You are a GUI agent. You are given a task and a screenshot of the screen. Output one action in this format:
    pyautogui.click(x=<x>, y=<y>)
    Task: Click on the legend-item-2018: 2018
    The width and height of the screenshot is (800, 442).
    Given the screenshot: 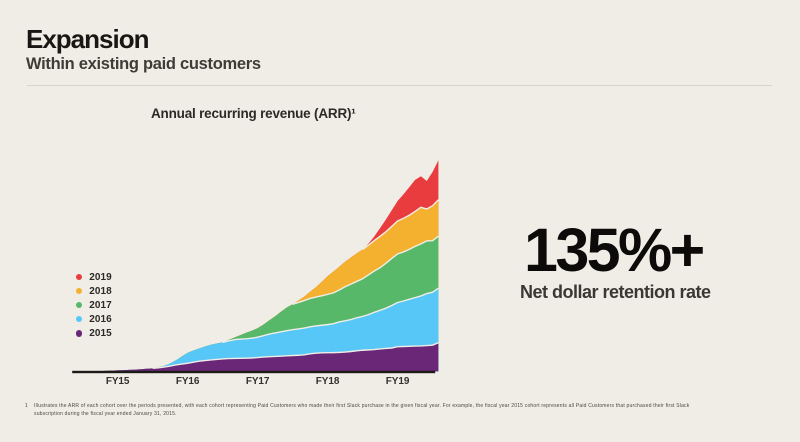 What is the action you would take?
    pyautogui.click(x=94, y=291)
    